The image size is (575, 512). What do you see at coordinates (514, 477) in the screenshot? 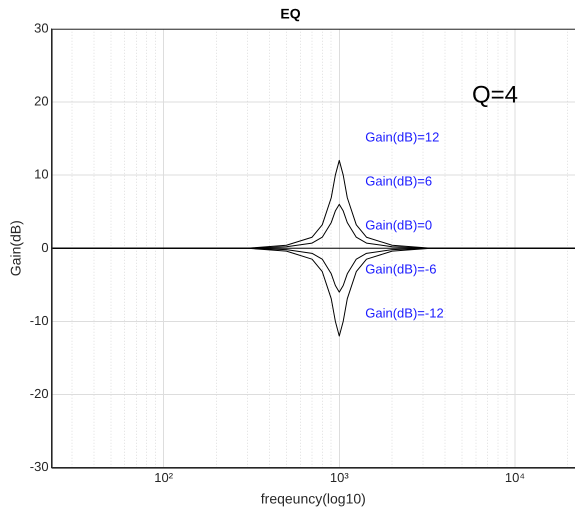
I see `x-tick-label: 10⁴` at bounding box center [514, 477].